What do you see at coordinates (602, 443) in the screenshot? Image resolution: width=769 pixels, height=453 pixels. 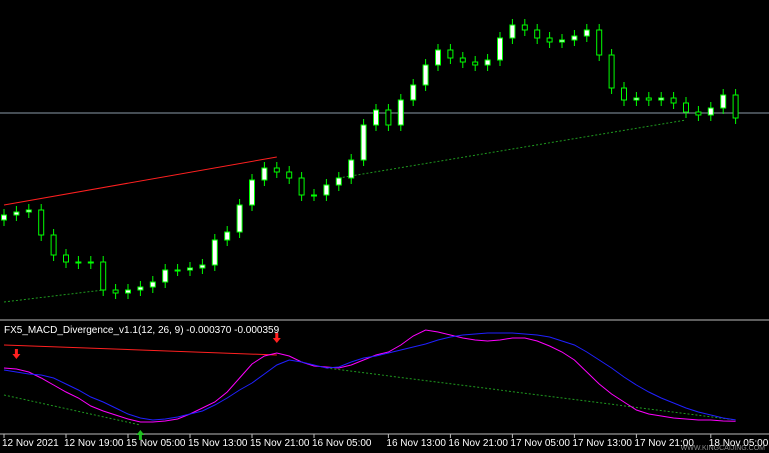 I see `x-tick-label: 17 Nov 13:00` at bounding box center [602, 443].